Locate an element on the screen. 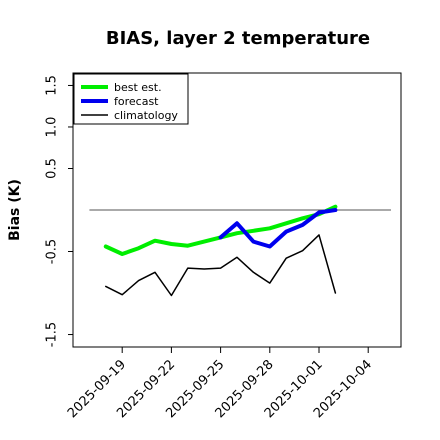  legend: best est. forecast climatology is located at coordinates (131, 99).